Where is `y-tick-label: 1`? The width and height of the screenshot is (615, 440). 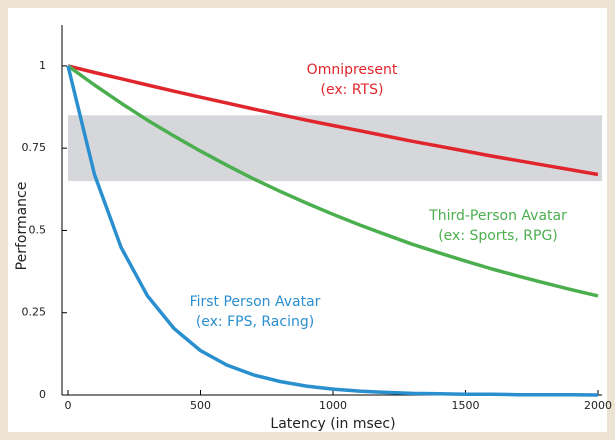
y-tick-label: 1 is located at coordinates (42, 65).